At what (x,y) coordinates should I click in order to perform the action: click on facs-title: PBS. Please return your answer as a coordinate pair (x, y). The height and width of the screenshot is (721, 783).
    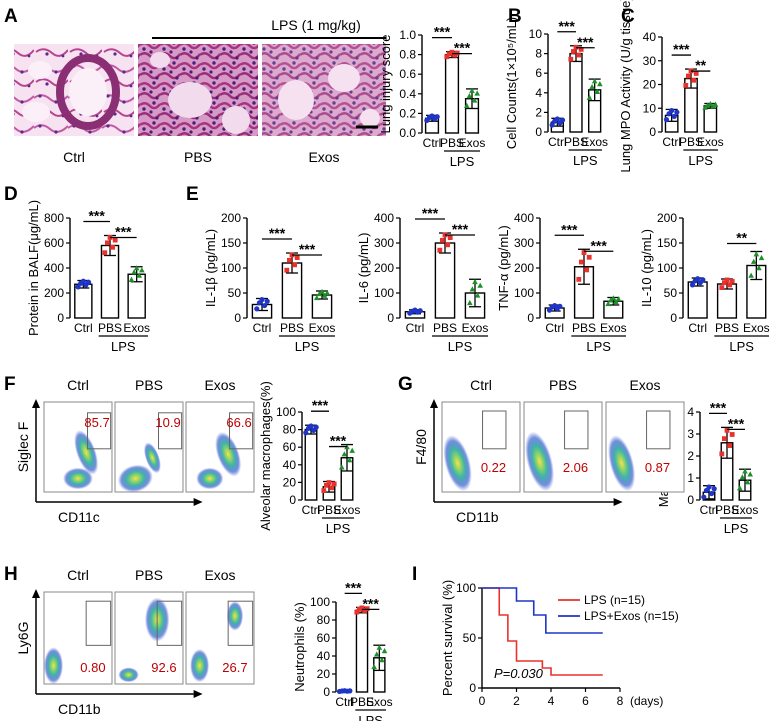
    Looking at the image, I should click on (149, 575).